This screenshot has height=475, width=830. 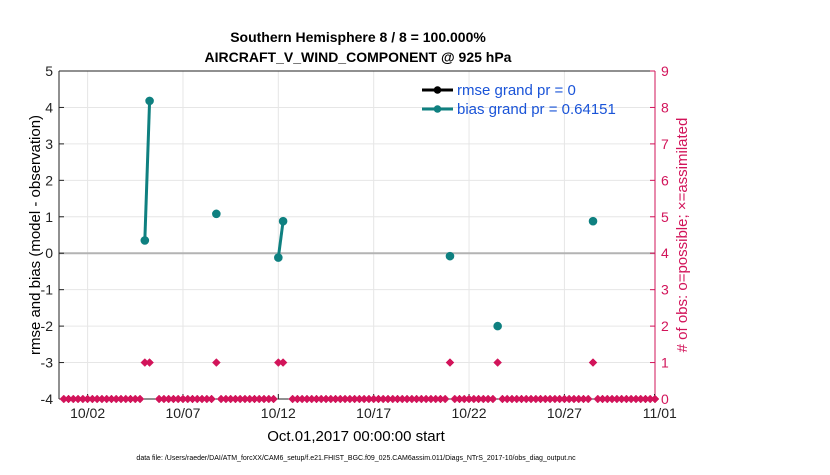 I want to click on y-axis-label: rmse and bias (model - observation), so click(x=35, y=235).